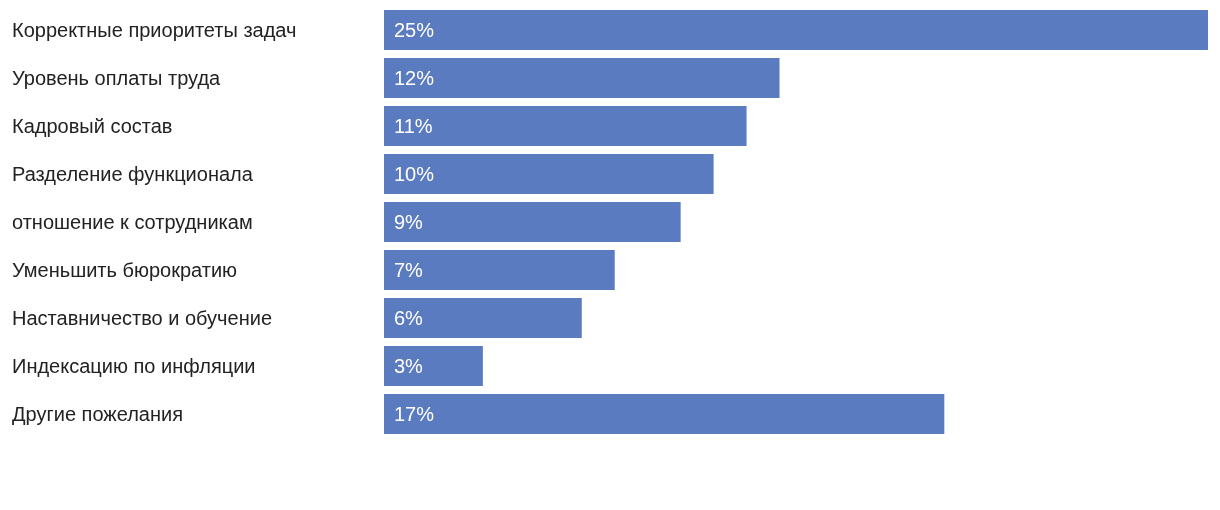  Describe the element at coordinates (414, 174) in the screenshot. I see `data-label: 10%` at that location.